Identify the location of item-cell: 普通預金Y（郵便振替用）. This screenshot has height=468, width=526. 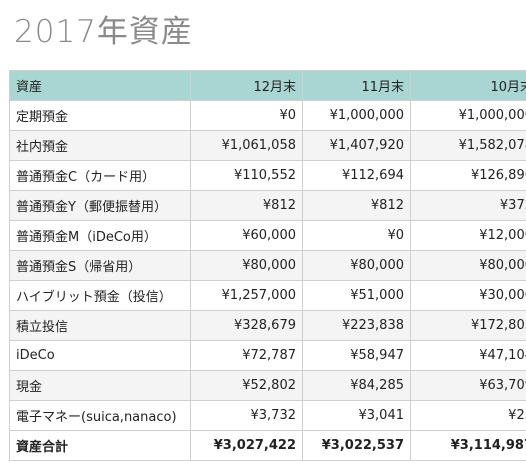
(100, 205).